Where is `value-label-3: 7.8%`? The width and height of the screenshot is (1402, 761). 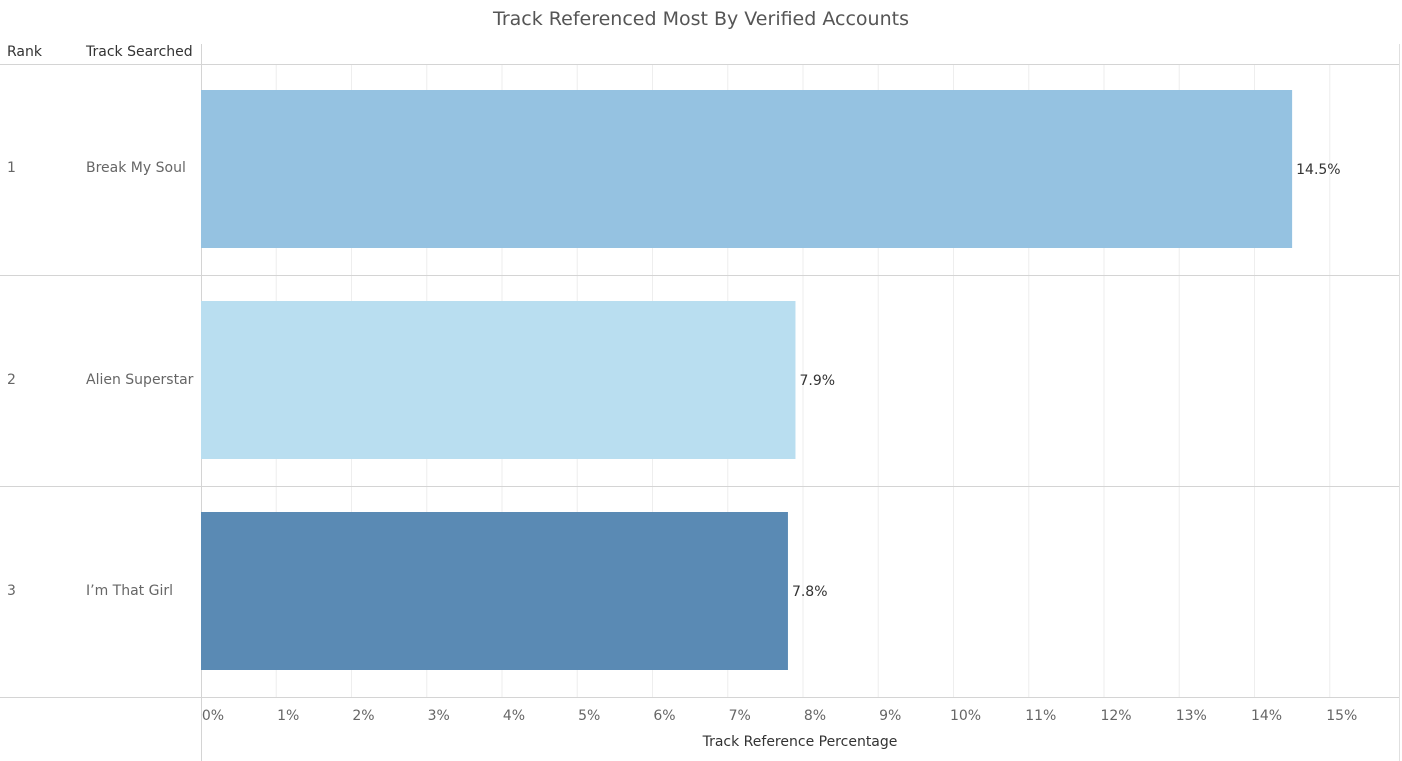 value-label-3: 7.8% is located at coordinates (810, 592).